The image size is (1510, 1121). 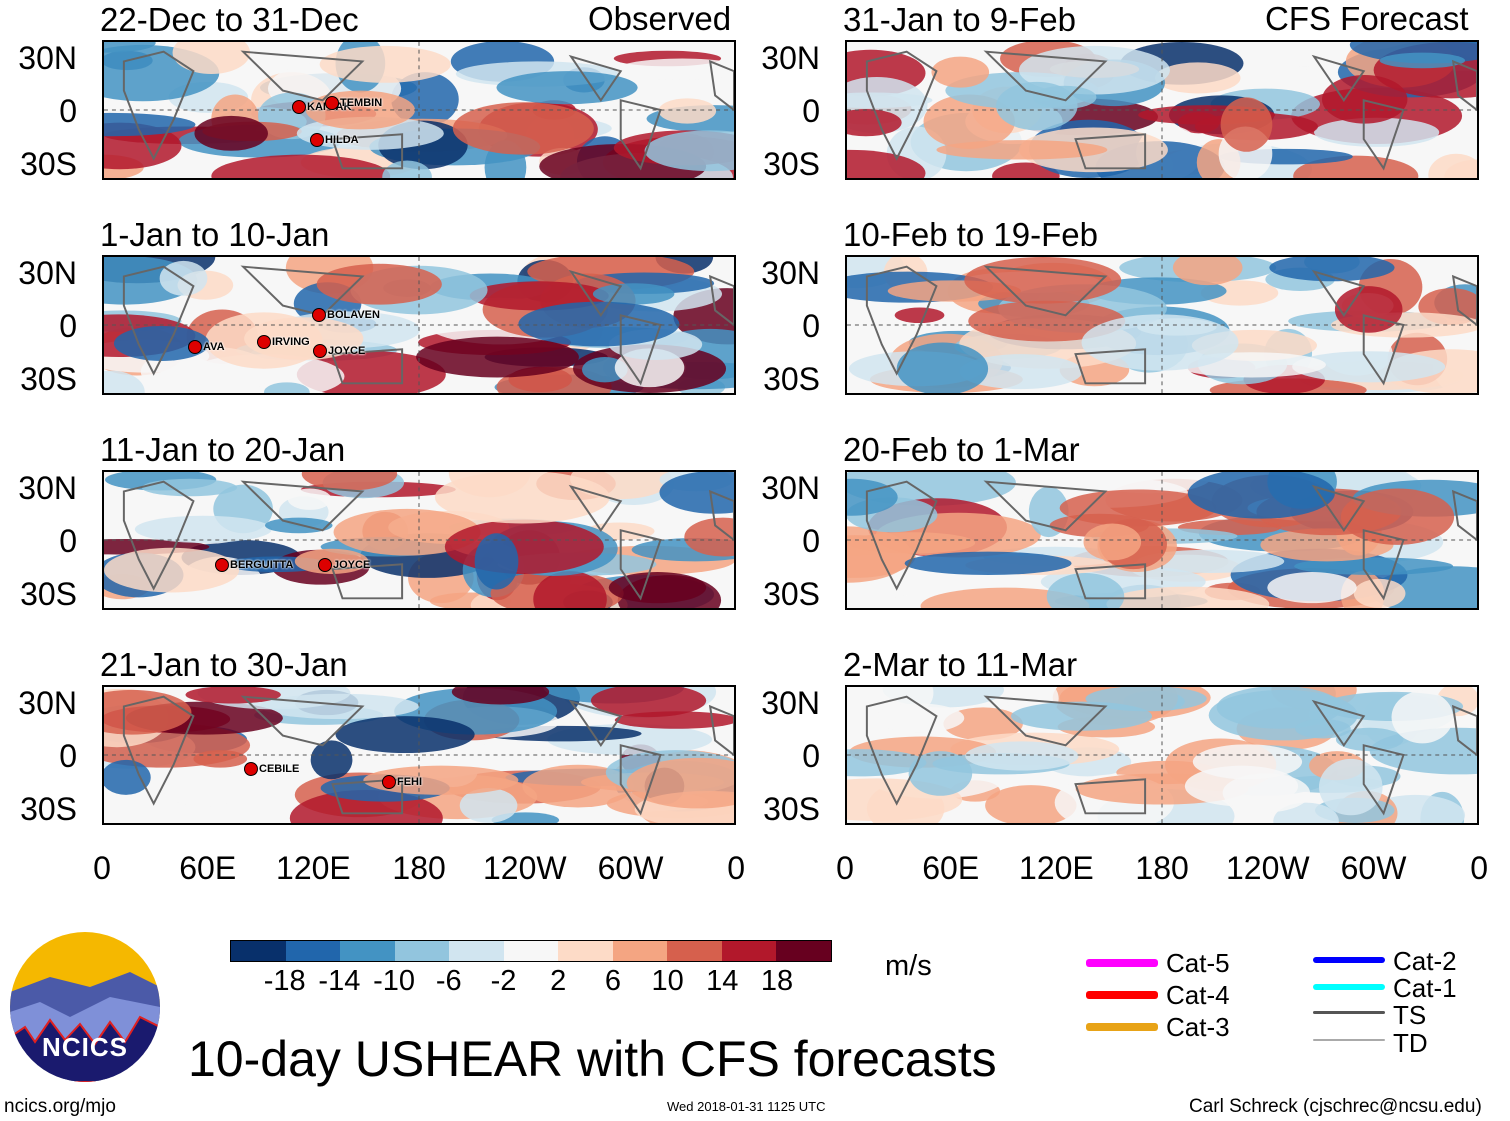 I want to click on colorbar-tick-label: 14, so click(x=722, y=981).